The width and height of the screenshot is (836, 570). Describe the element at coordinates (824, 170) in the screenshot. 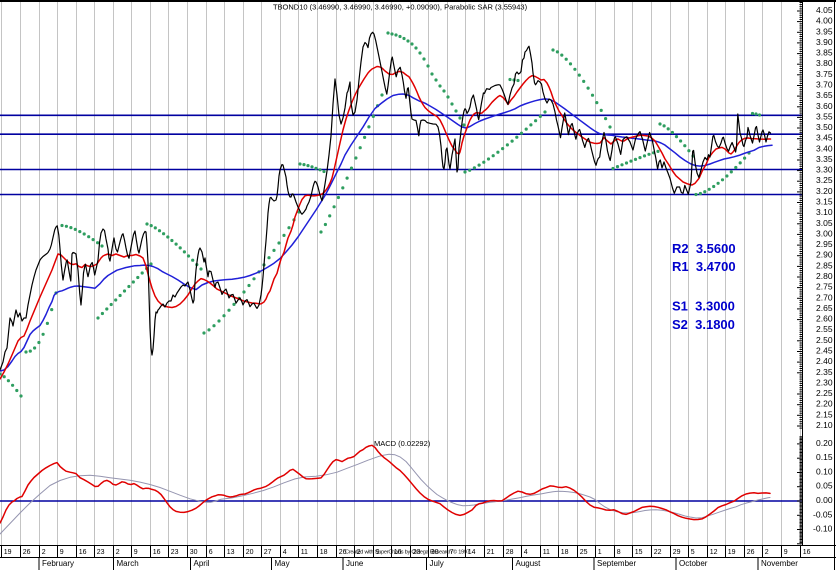

I see `svg-text: 3.30` at that location.